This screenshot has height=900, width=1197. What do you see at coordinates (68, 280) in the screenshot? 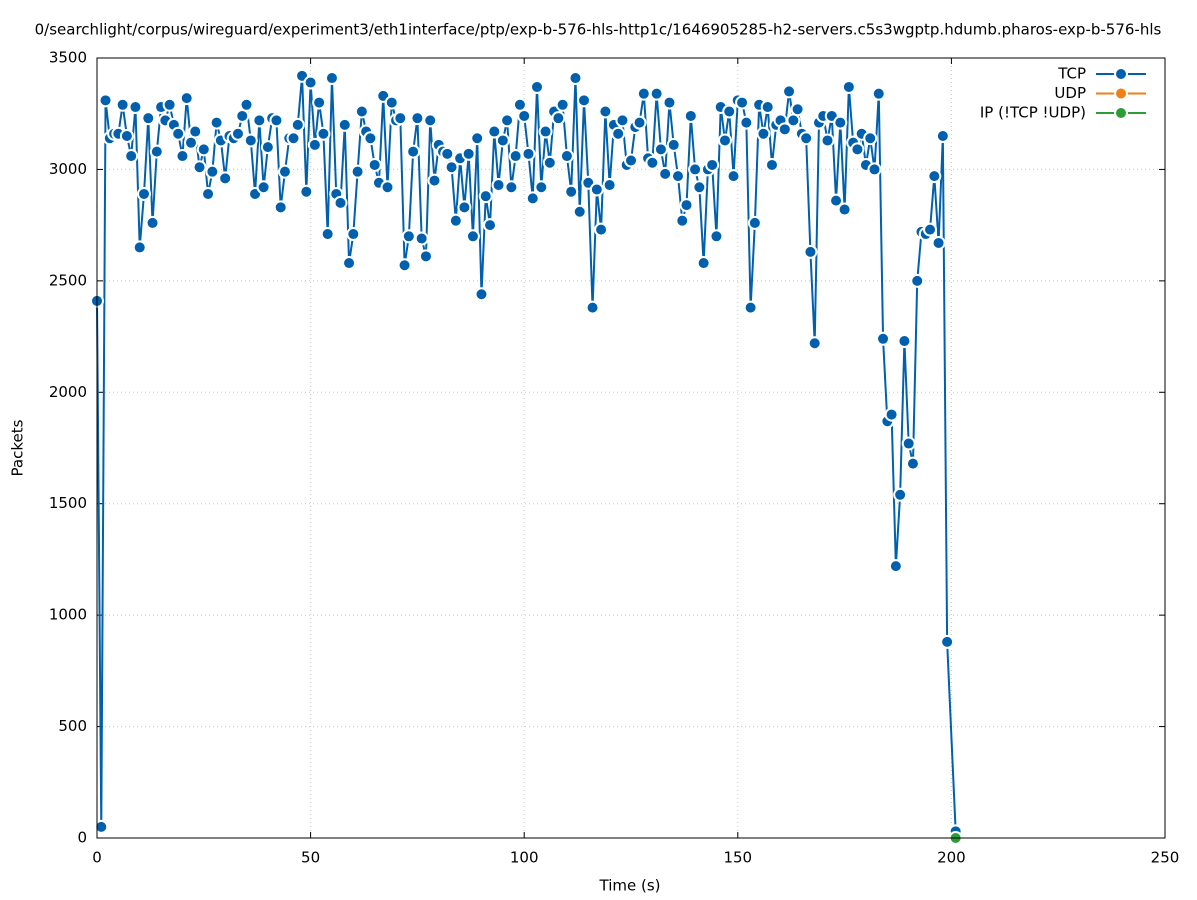
I see `y-tick-label: 2500` at bounding box center [68, 280].